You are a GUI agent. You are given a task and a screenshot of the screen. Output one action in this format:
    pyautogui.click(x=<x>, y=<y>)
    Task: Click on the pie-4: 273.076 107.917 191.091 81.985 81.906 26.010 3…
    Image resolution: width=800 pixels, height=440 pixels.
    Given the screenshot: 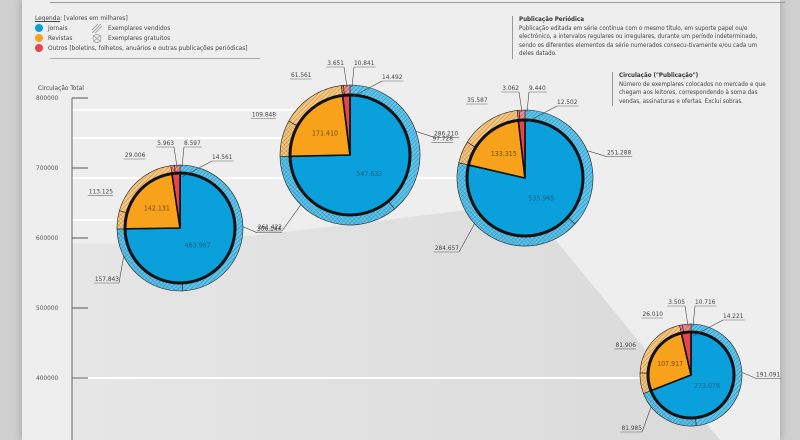 What is the action you would take?
    pyautogui.click(x=698, y=365)
    